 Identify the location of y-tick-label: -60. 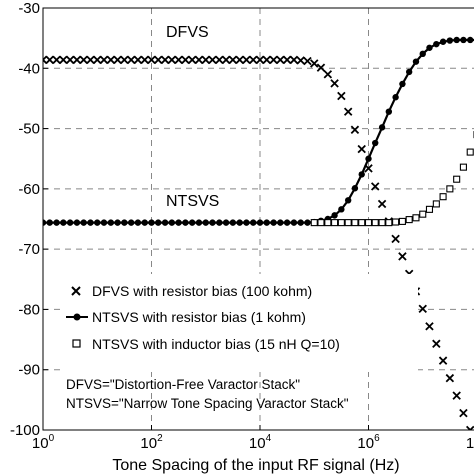
(29, 189).